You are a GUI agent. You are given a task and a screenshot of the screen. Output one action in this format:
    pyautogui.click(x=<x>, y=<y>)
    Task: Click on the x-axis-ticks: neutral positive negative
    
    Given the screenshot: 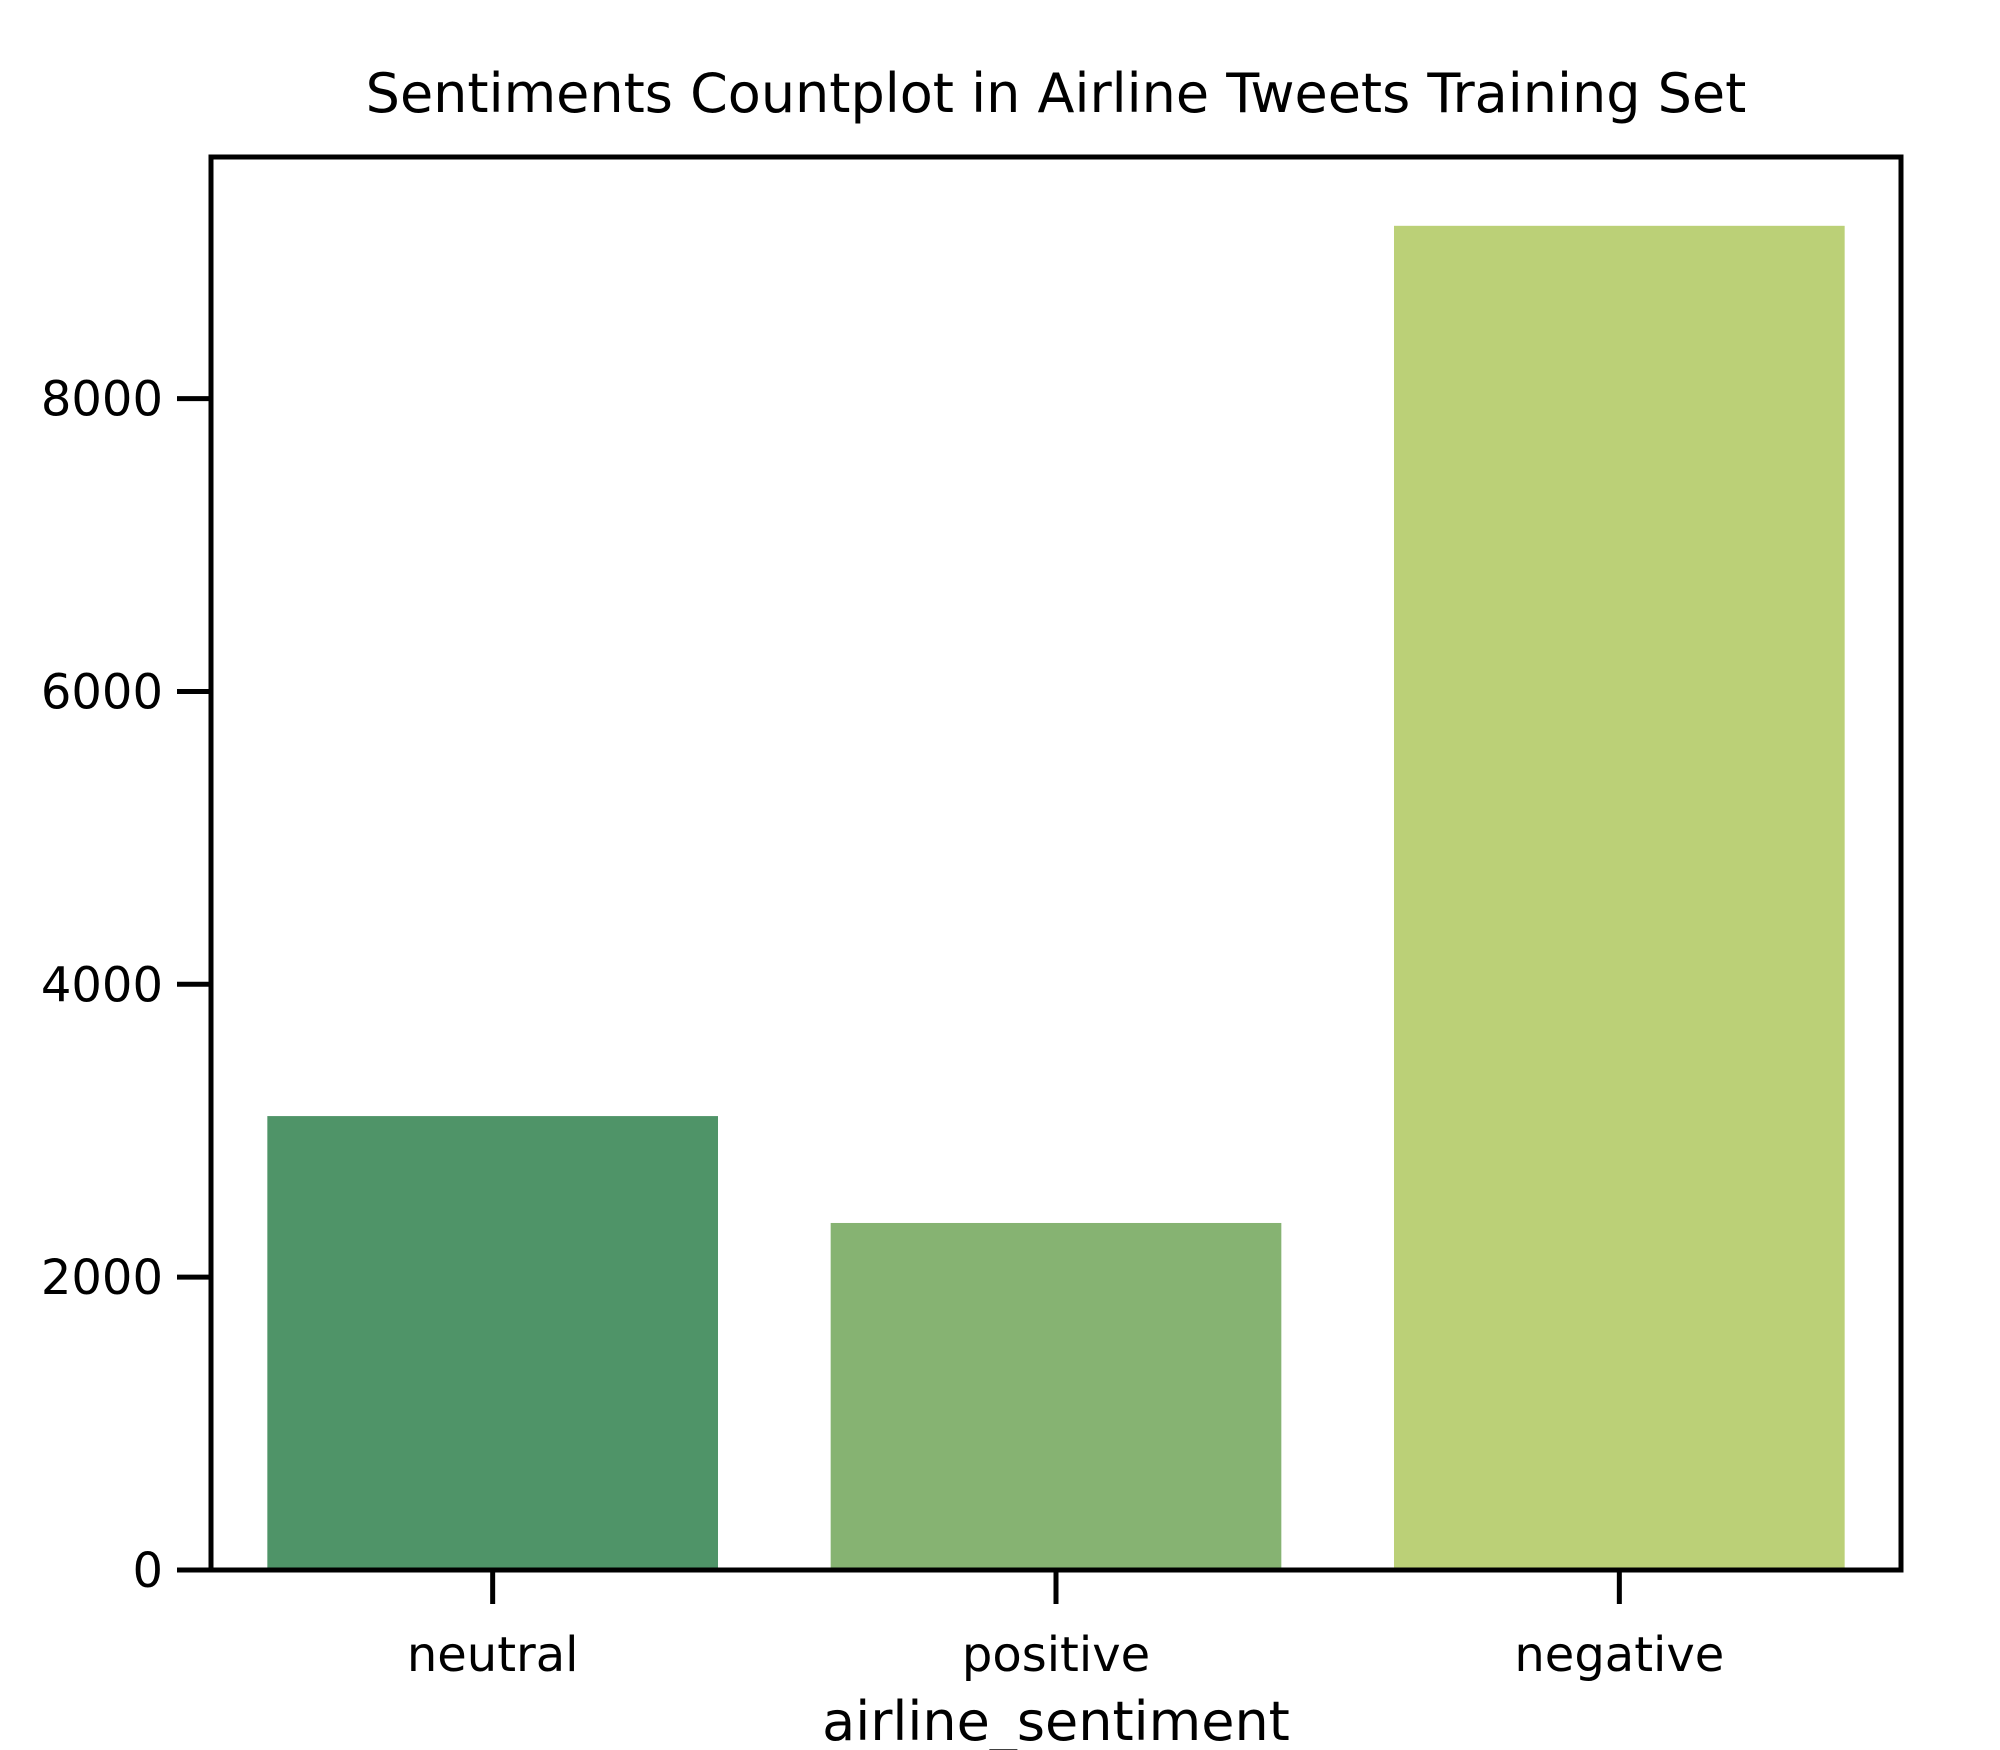 What is the action you would take?
    pyautogui.click(x=1065, y=1626)
    